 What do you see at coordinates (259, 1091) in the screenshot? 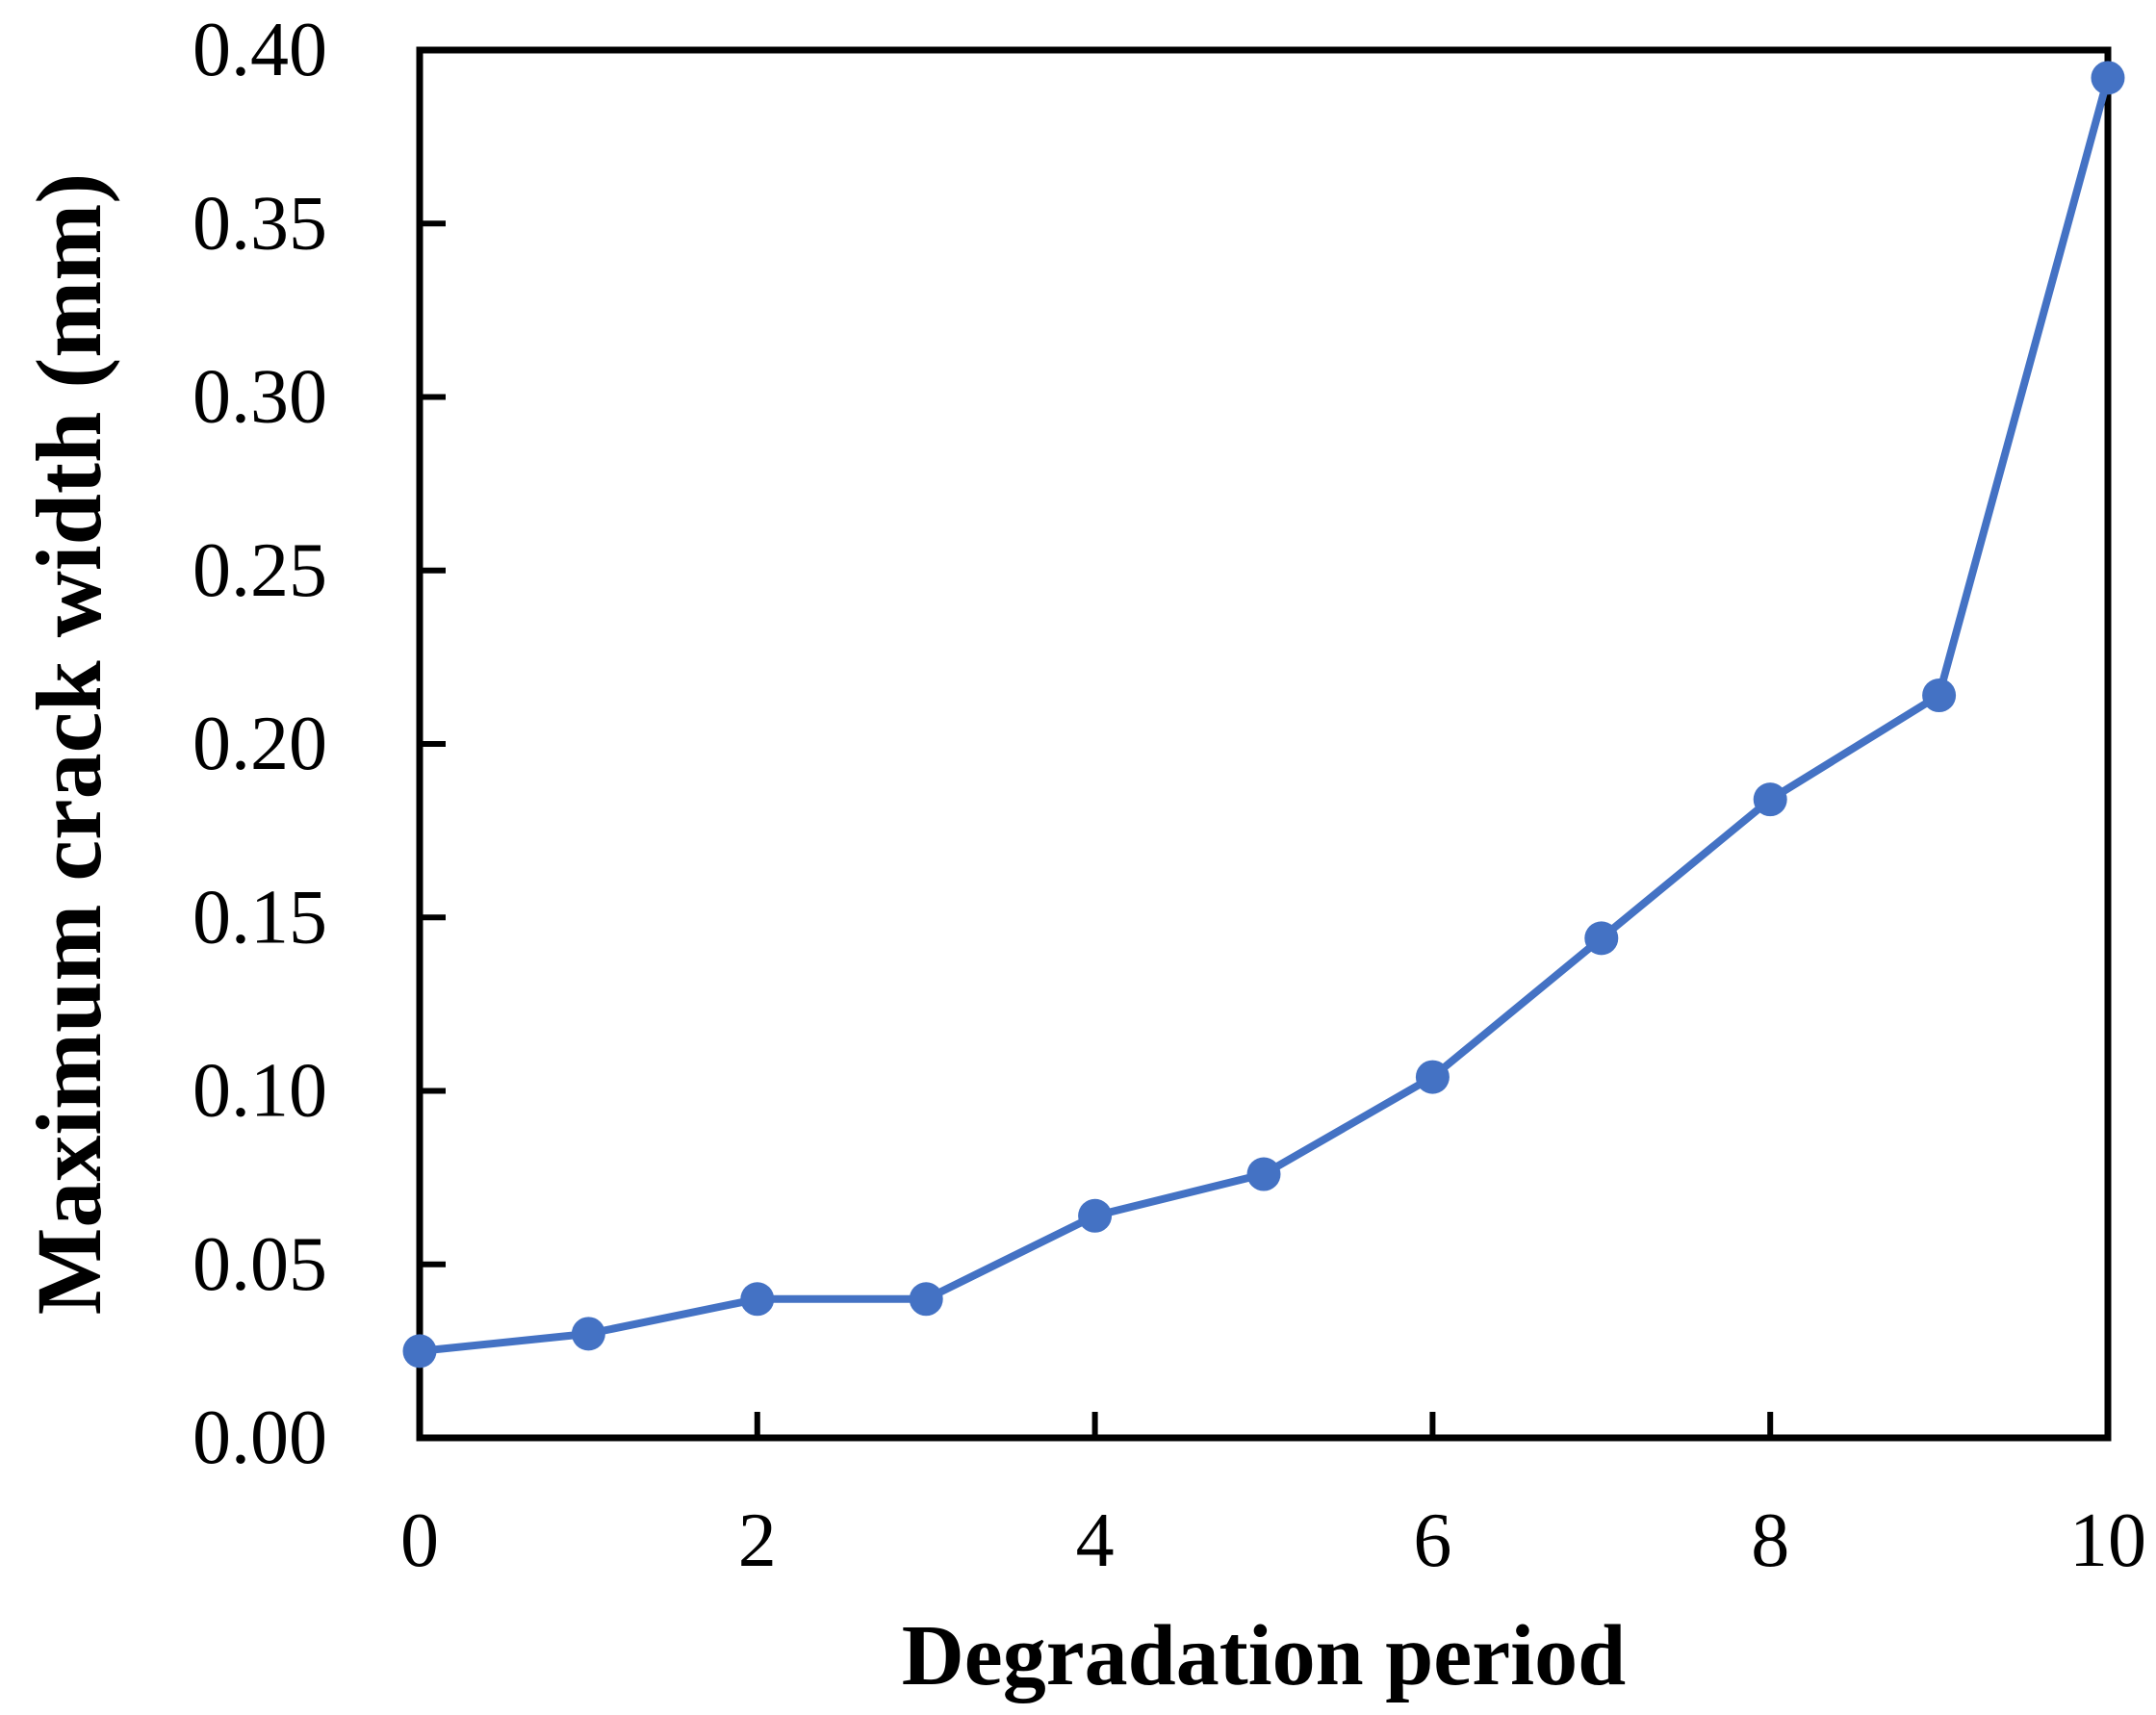
I see `y-tick-label: 0.10` at bounding box center [259, 1091].